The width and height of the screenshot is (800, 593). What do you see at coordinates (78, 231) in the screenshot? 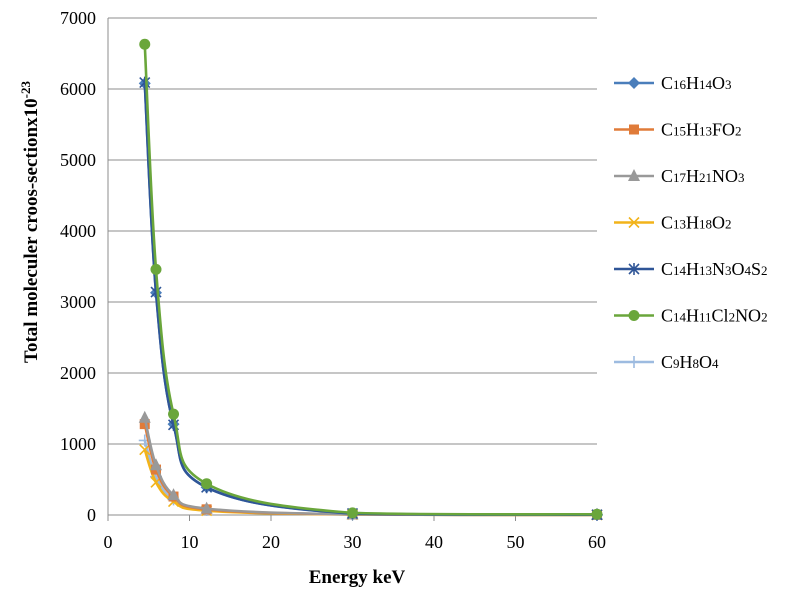
I see `y-tick-label: 4000` at bounding box center [78, 231].